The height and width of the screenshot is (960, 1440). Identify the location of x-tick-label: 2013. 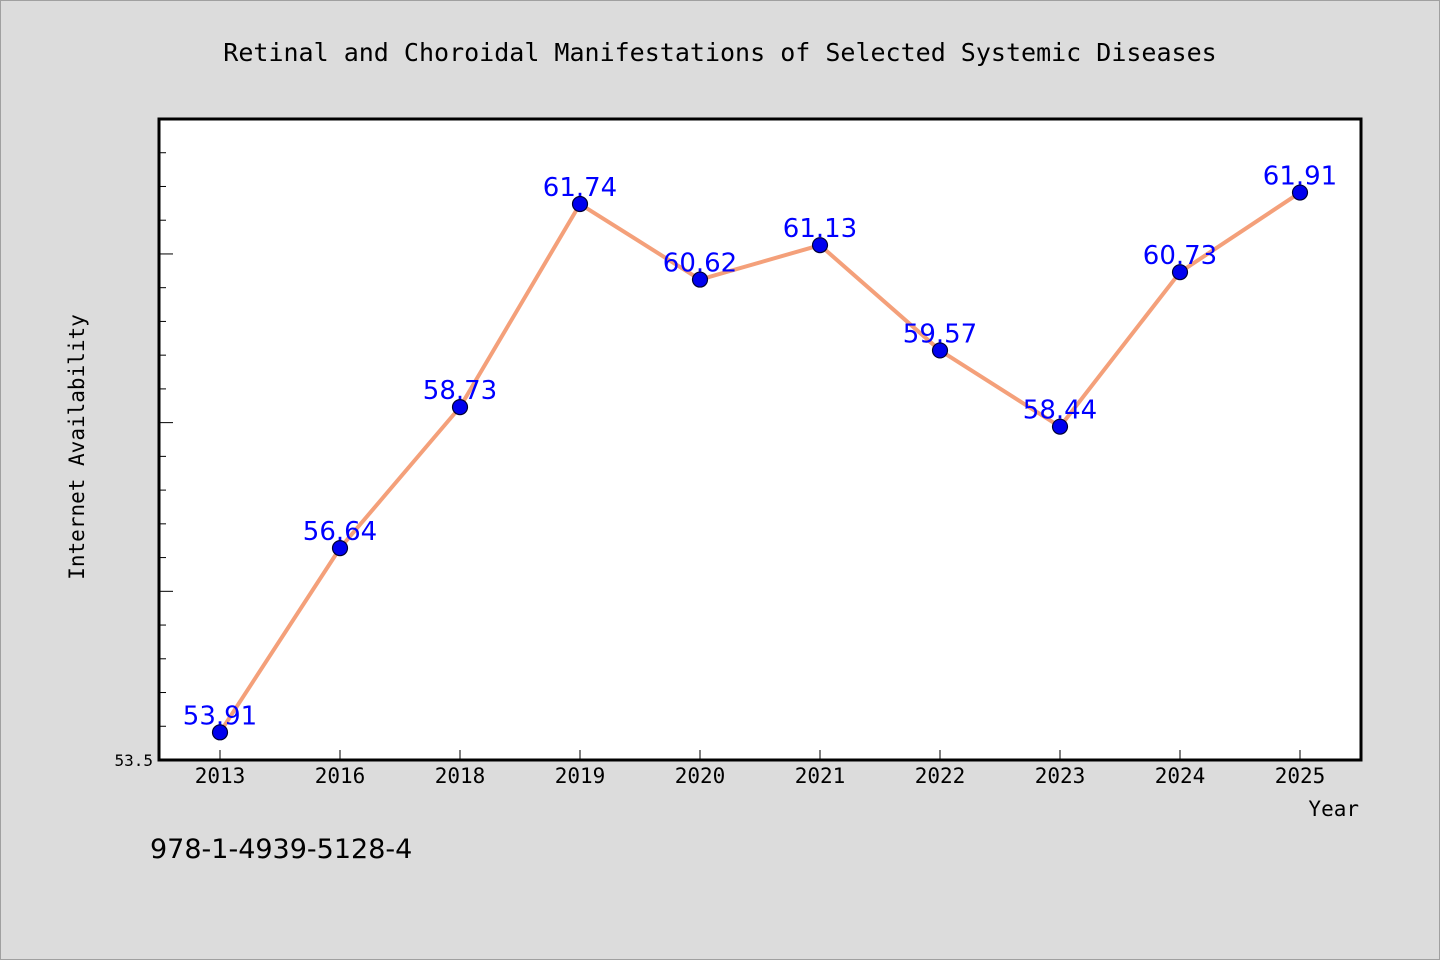
(220, 776).